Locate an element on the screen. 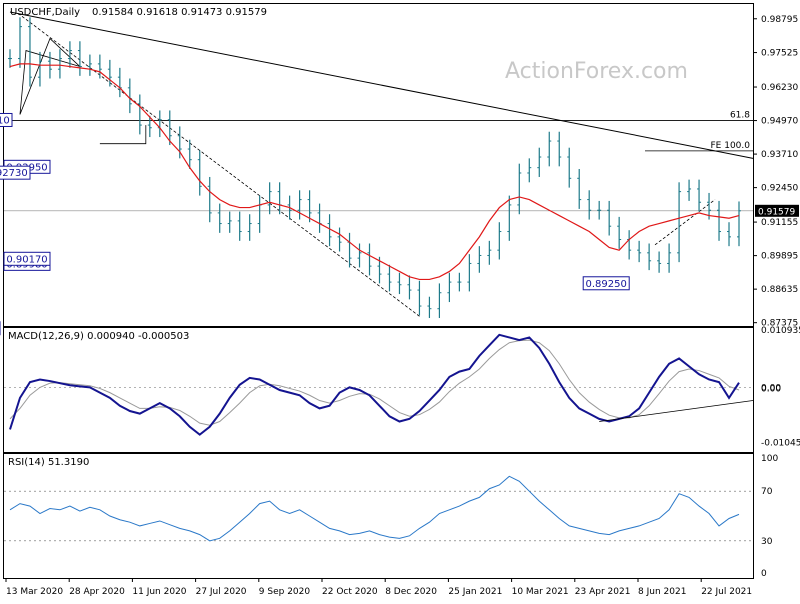 Image resolution: width=800 pixels, height=604 pixels. triangle-pattern is located at coordinates (50, 82).